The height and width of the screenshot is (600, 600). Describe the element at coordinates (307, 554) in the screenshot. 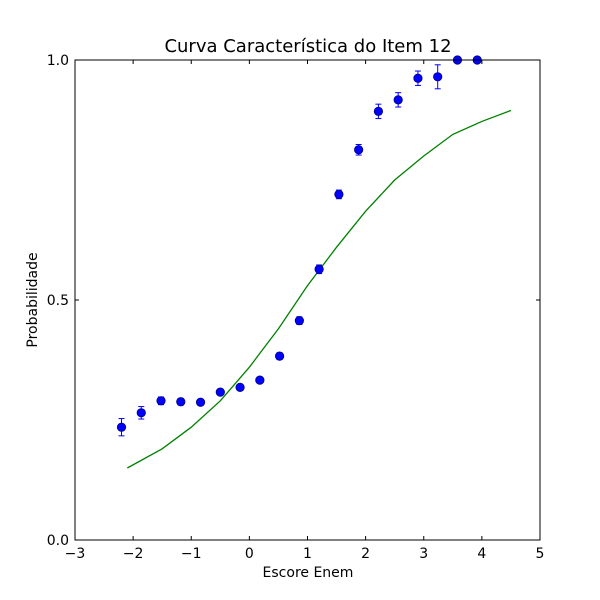

I see `x-tick-label: 1` at that location.